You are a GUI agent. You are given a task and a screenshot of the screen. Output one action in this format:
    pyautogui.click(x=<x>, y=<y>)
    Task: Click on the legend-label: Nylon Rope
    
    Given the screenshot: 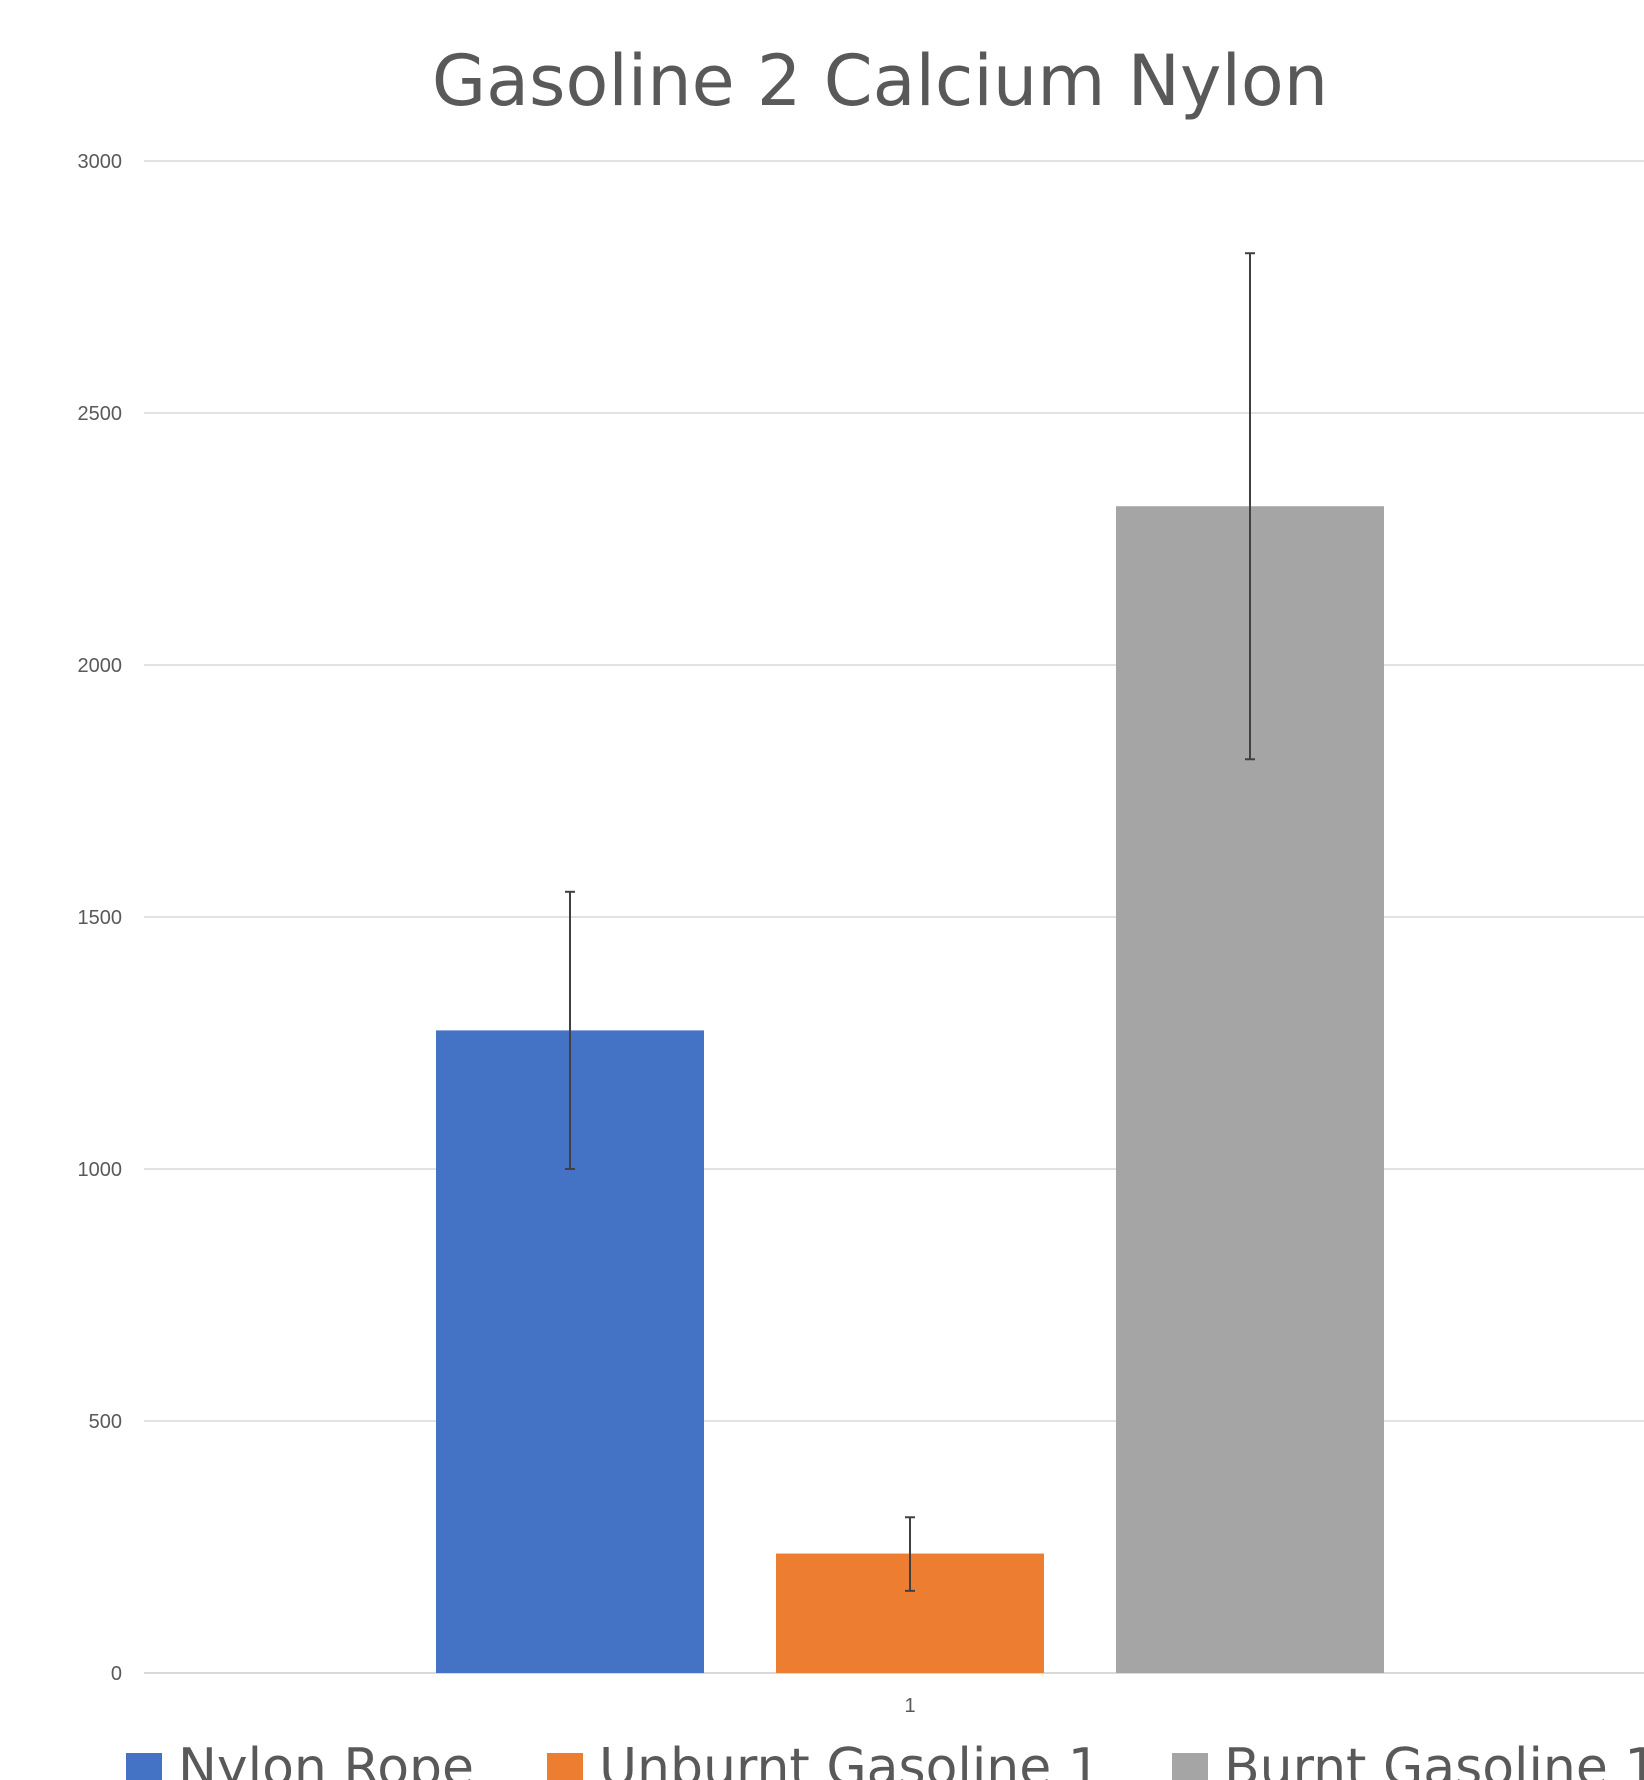 What is the action you would take?
    pyautogui.click(x=326, y=1759)
    